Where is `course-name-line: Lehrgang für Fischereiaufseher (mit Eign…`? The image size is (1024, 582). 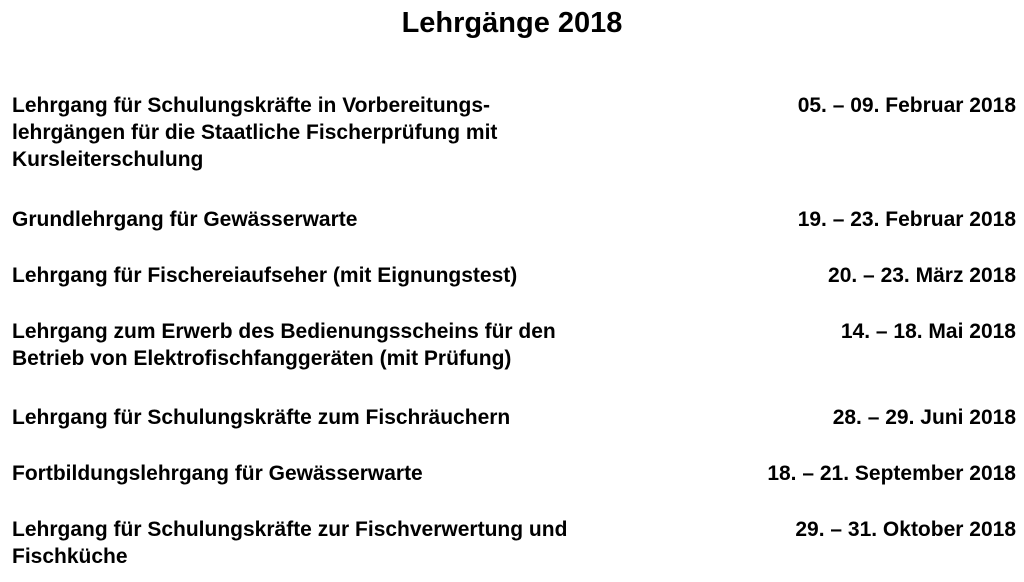
course-name-line: Lehrgang für Fischereiaufseher (mit Eign… is located at coordinates (265, 275).